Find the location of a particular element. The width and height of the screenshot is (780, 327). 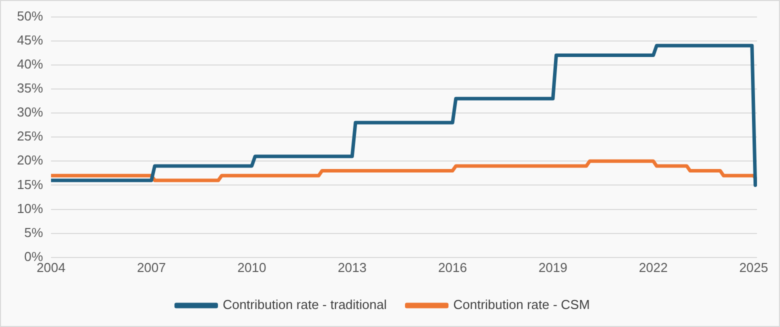

y-tick-label: 5% is located at coordinates (34, 232).